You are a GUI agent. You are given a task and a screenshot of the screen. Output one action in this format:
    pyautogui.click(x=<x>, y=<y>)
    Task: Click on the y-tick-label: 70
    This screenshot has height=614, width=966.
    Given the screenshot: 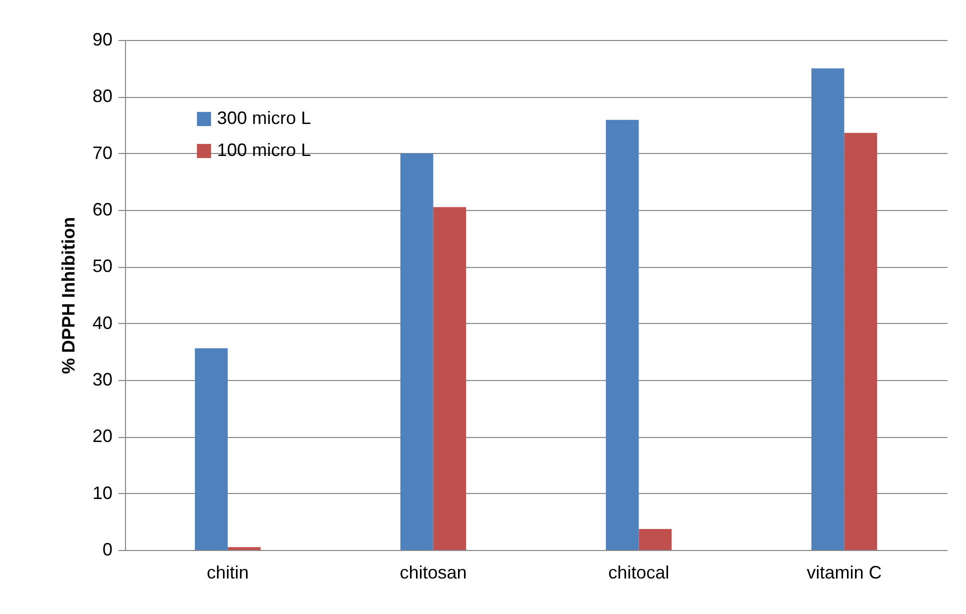 What is the action you would take?
    pyautogui.click(x=102, y=152)
    